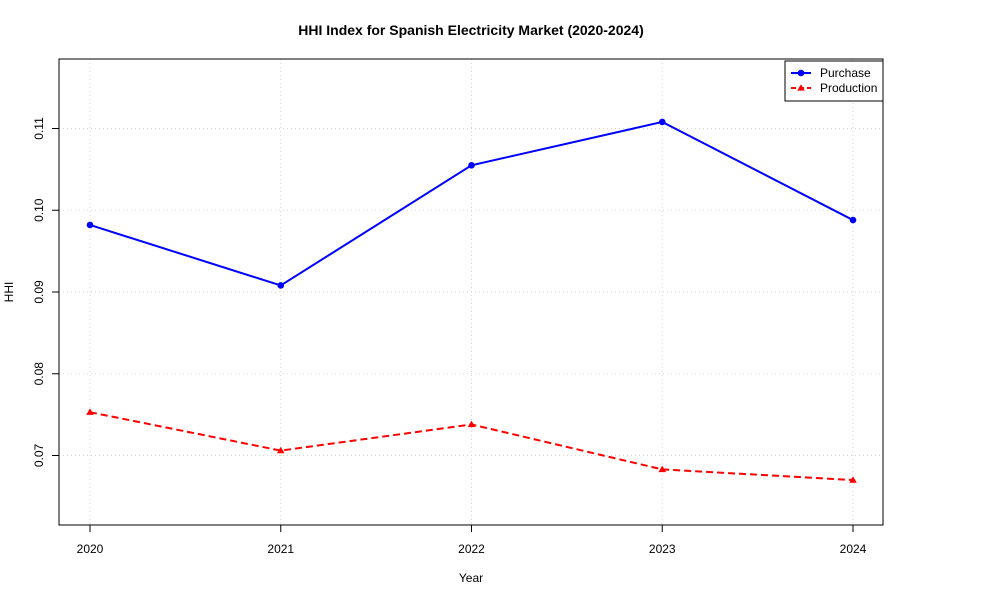 The image size is (1000, 600). I want to click on y-tick-label: 0.10, so click(39, 210).